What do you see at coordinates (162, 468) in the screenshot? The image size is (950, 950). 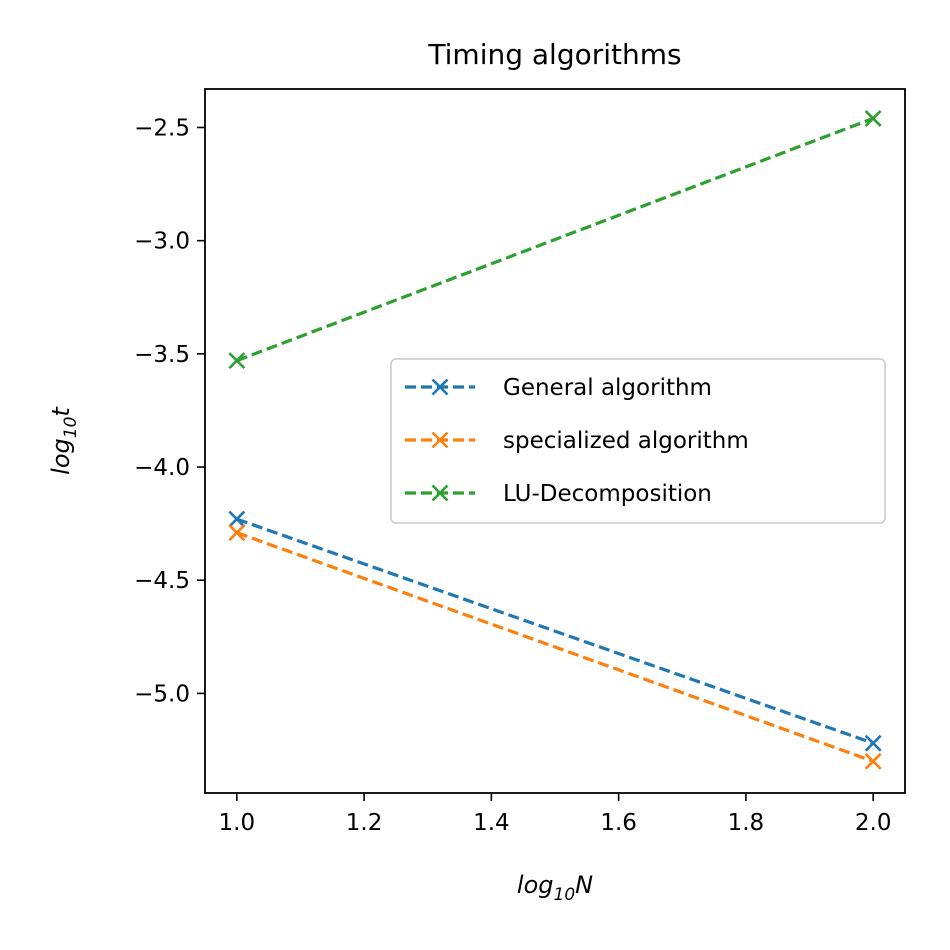 I see `y-tick-label: −4.0` at bounding box center [162, 468].